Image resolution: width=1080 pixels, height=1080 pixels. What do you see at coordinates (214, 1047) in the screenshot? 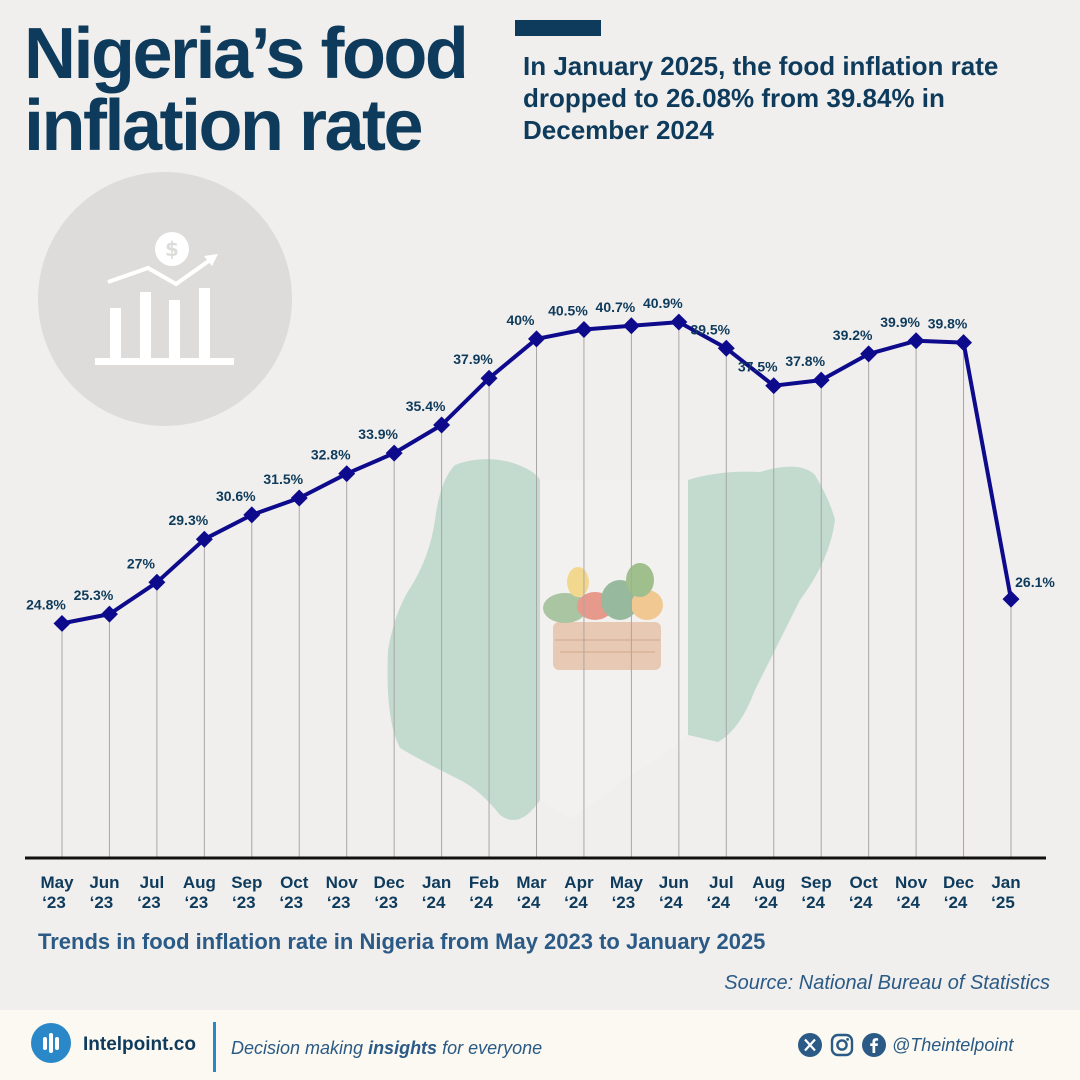
I see `footer-divider` at bounding box center [214, 1047].